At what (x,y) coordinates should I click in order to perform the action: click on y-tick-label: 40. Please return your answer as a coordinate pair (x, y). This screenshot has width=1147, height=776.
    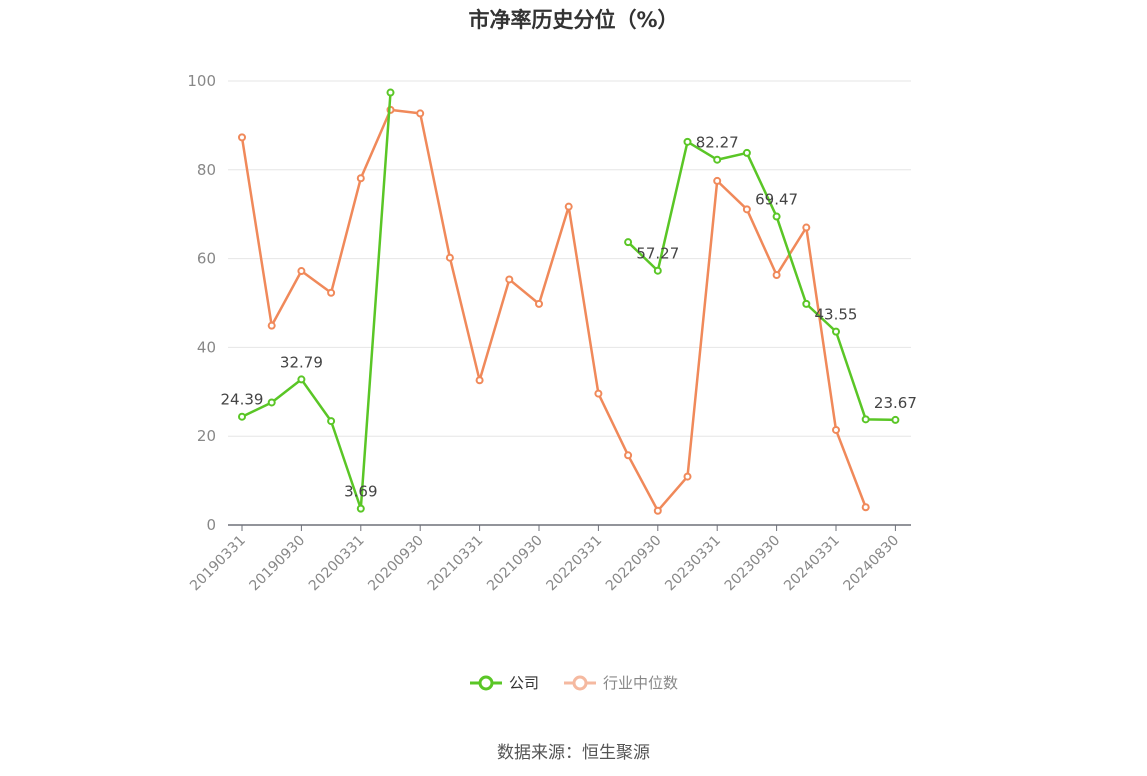
    Looking at the image, I should click on (206, 347).